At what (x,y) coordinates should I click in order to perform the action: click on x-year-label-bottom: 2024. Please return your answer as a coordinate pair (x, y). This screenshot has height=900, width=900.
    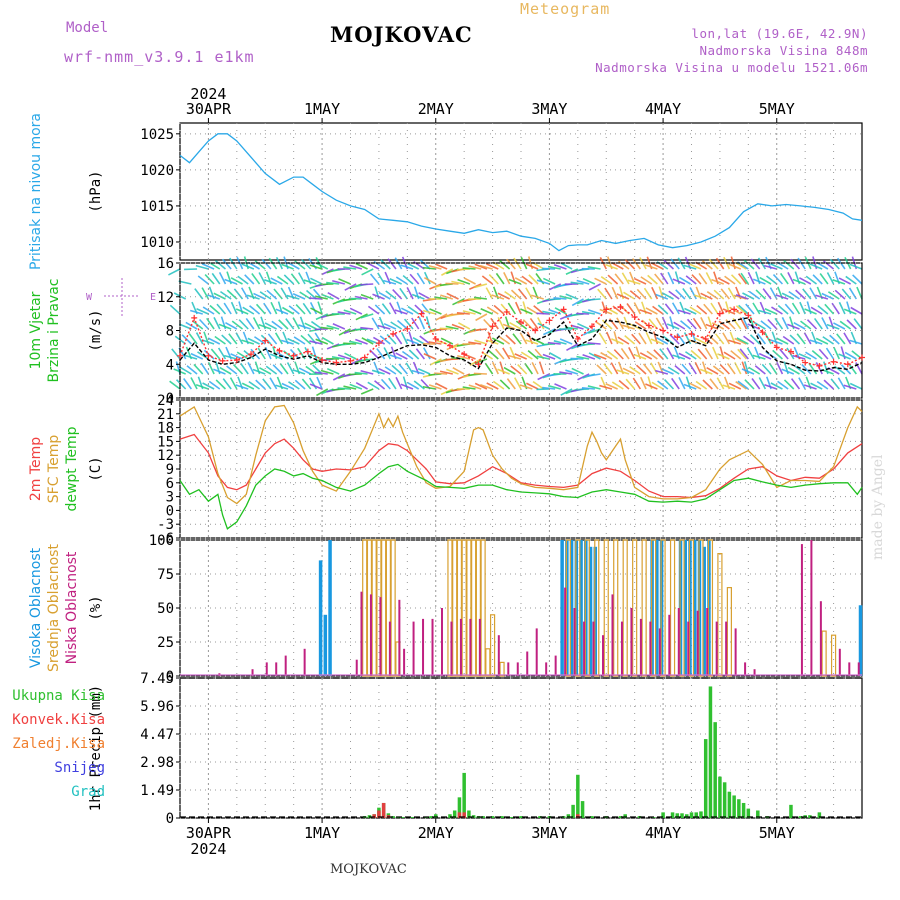
    Looking at the image, I should click on (208, 849).